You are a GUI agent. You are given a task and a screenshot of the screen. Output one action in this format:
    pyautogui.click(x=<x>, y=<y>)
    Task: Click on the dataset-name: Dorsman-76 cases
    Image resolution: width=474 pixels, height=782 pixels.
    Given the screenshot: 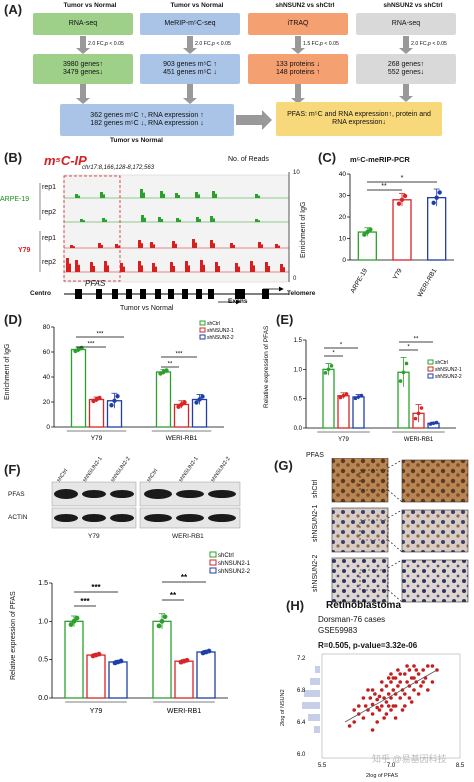 What is the action you would take?
    pyautogui.click(x=352, y=619)
    